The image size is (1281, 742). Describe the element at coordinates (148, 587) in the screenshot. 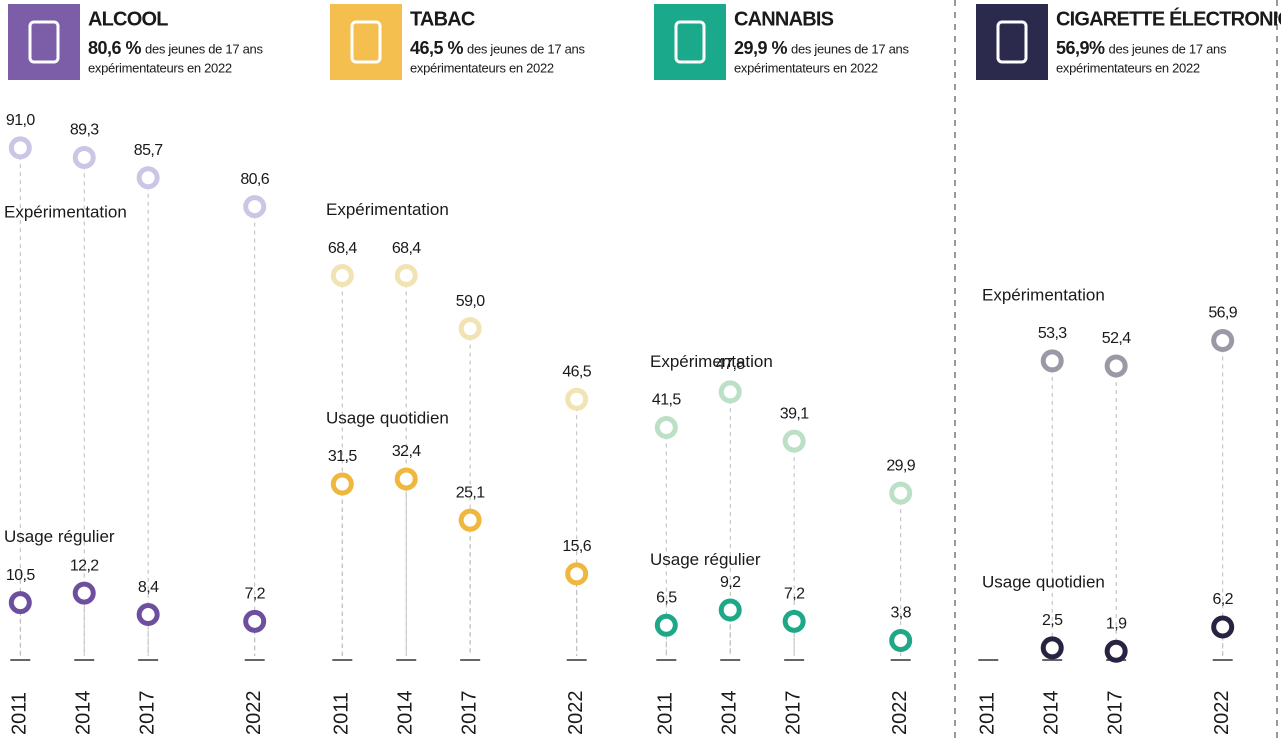

I see `value-label: 8,4` at that location.